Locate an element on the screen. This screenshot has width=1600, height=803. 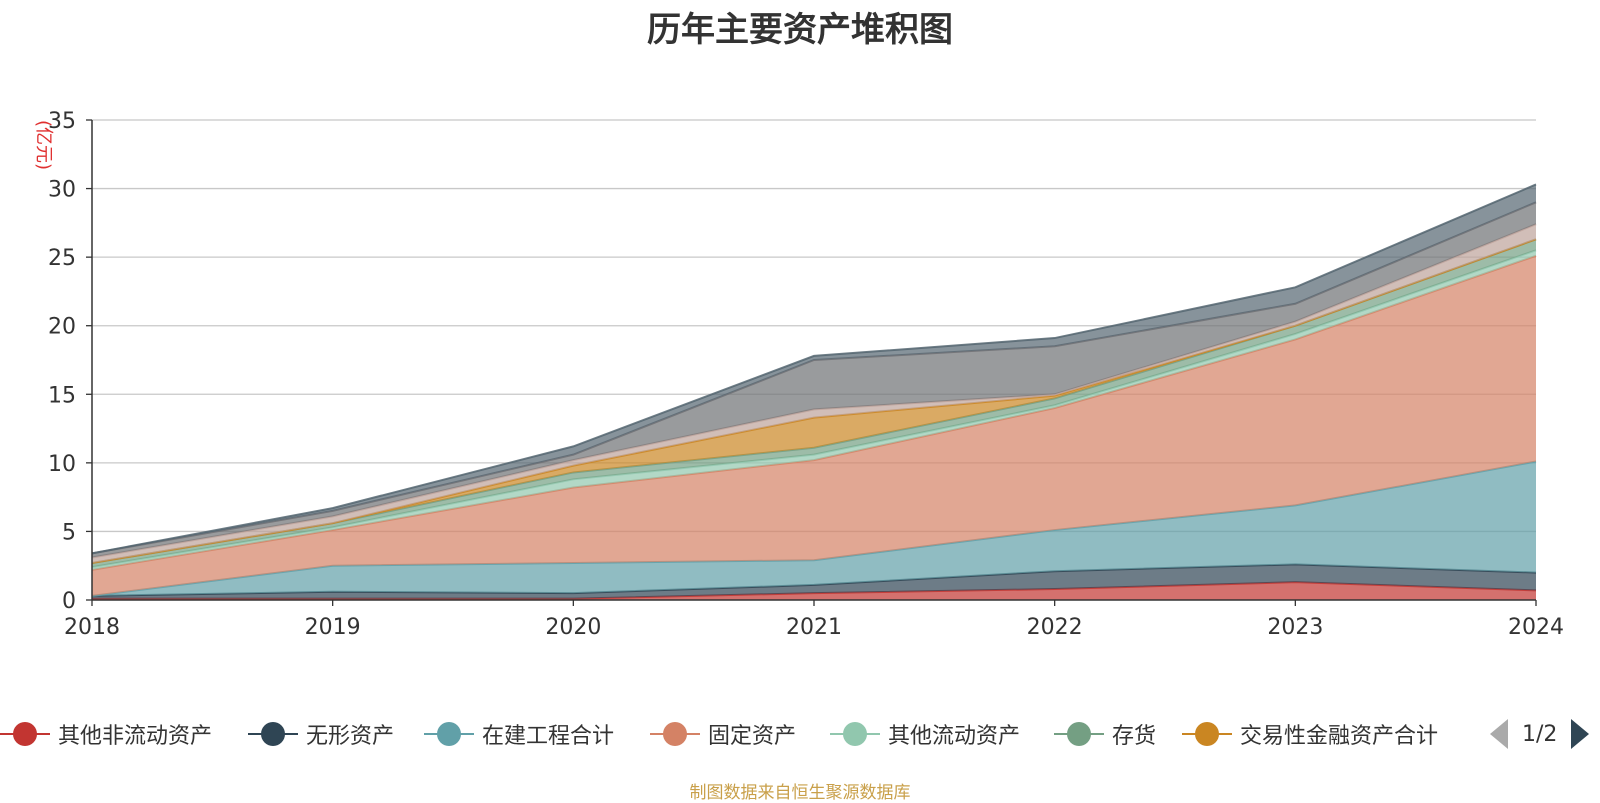
legend-label: 交易性金融资产合计 is located at coordinates (1339, 736).